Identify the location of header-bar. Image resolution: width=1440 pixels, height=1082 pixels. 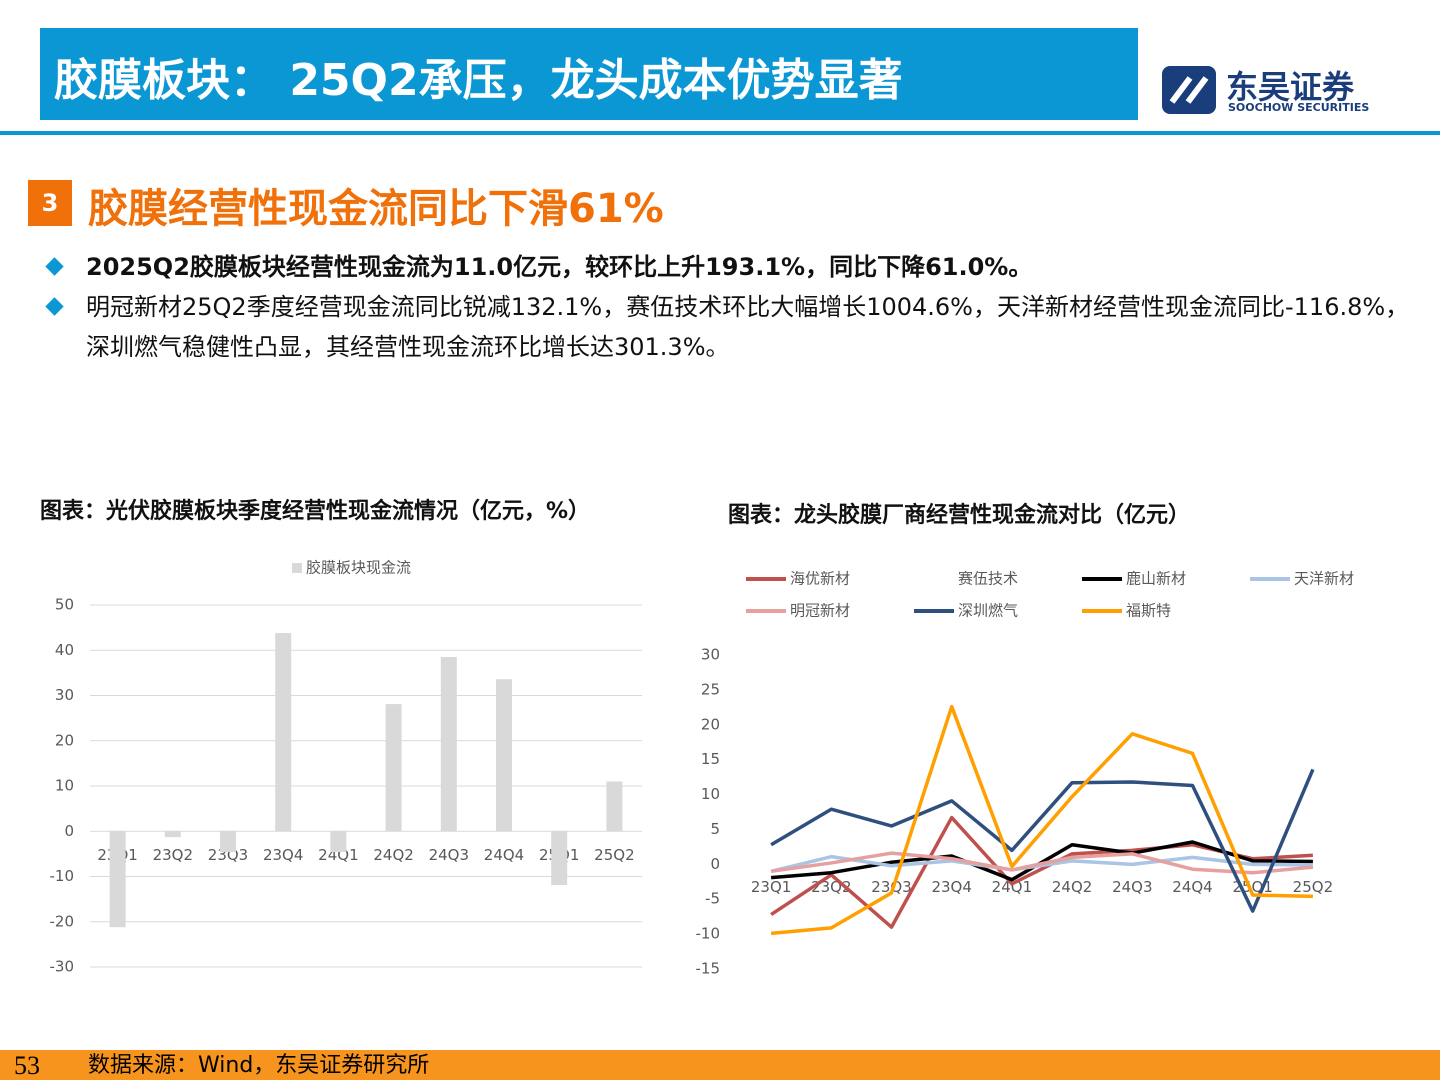
(589, 74).